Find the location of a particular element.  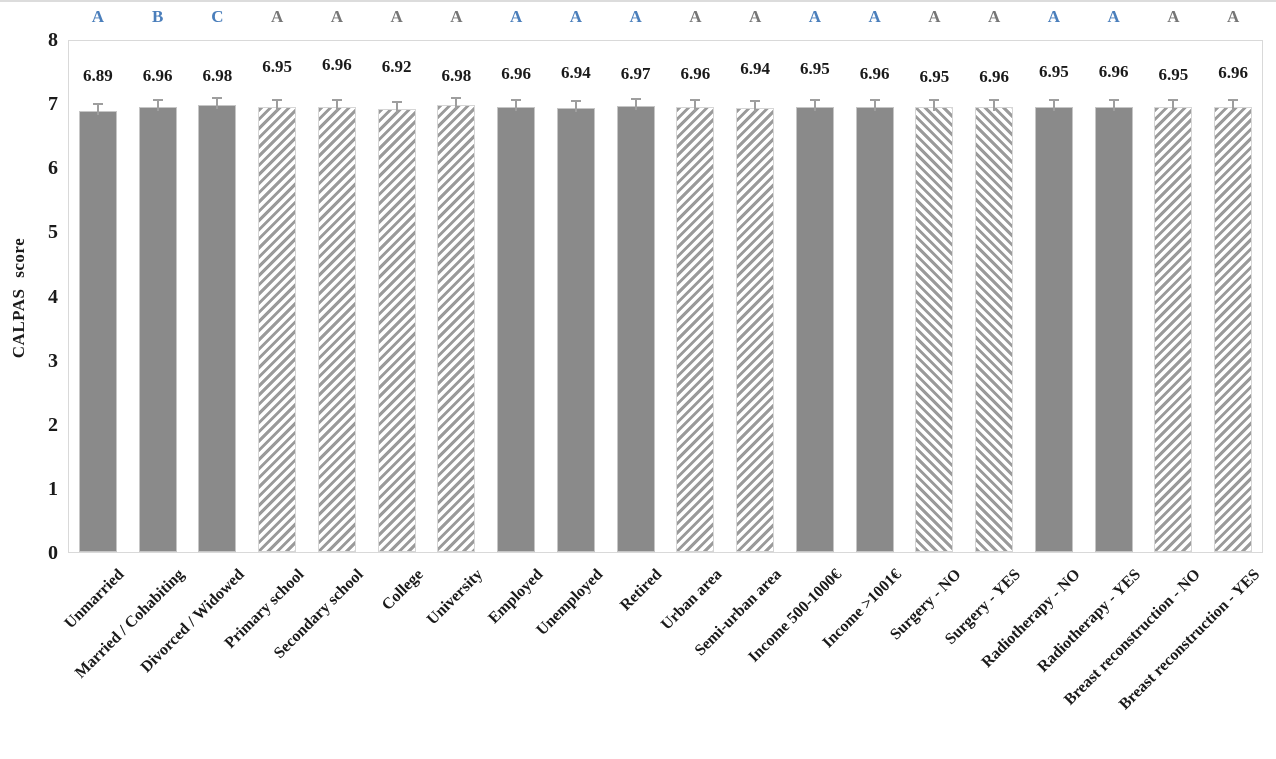

bar-value-label: 6.97 is located at coordinates (635, 73).